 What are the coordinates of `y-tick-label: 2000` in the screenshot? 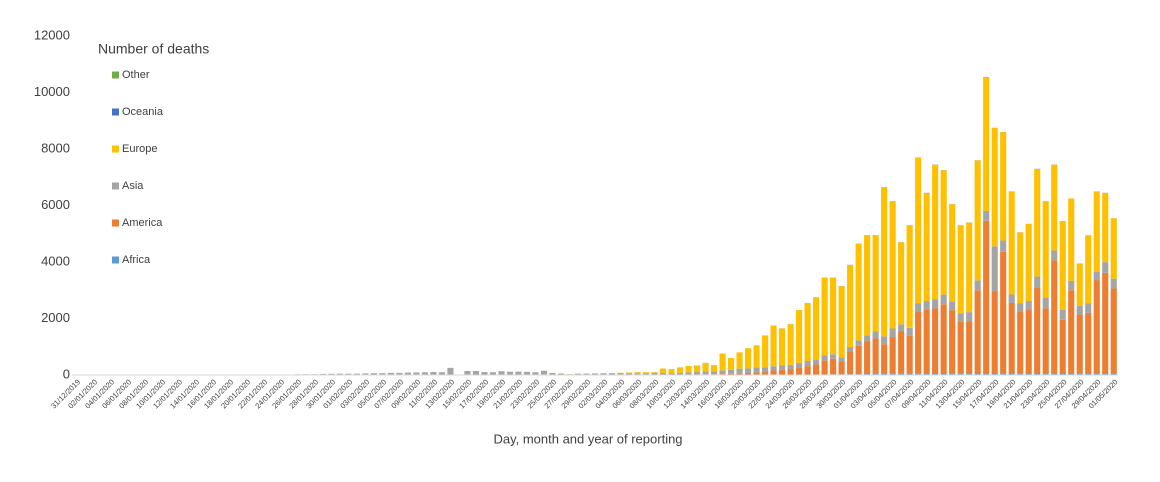 It's located at (55, 317).